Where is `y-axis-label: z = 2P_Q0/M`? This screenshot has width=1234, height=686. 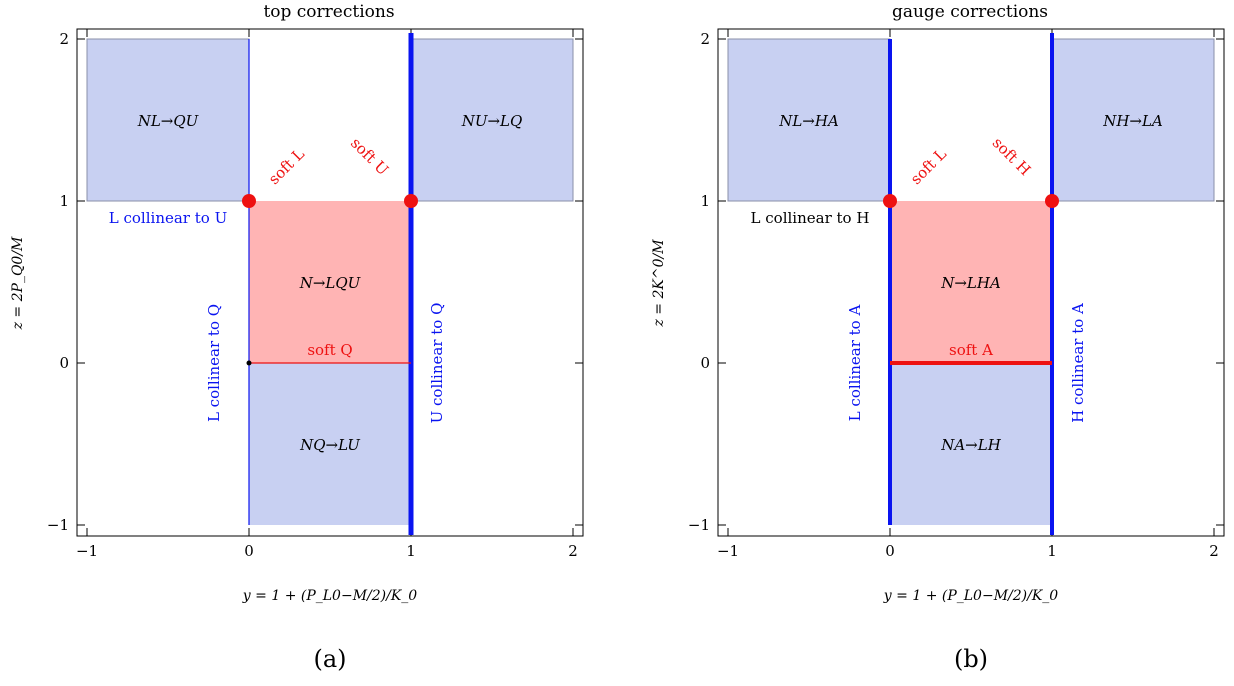 y-axis-label: z = 2P_Q0/M is located at coordinates (18, 283).